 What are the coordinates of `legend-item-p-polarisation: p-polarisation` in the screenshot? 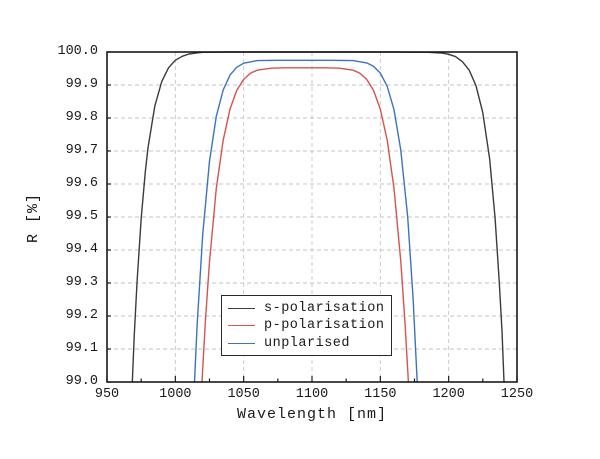 It's located at (306, 325).